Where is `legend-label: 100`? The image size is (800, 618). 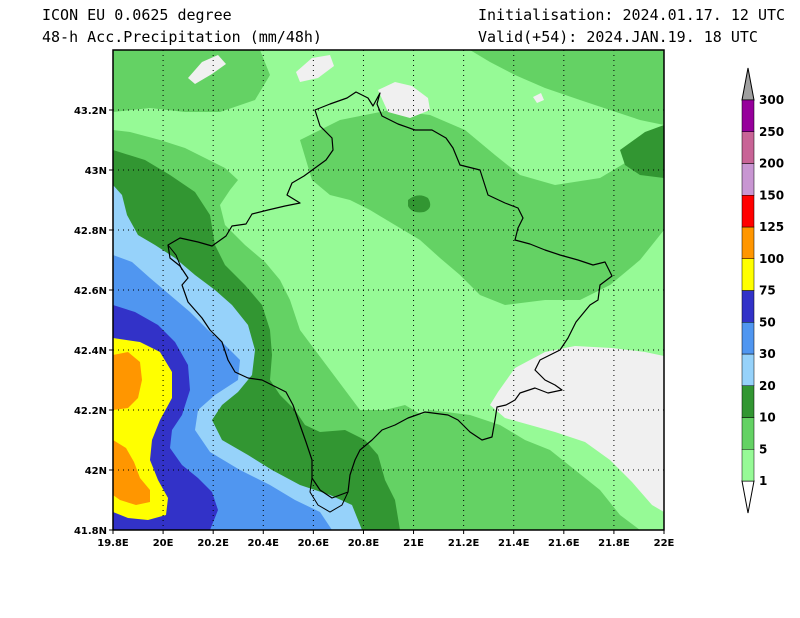 legend-label: 100 is located at coordinates (771, 259).